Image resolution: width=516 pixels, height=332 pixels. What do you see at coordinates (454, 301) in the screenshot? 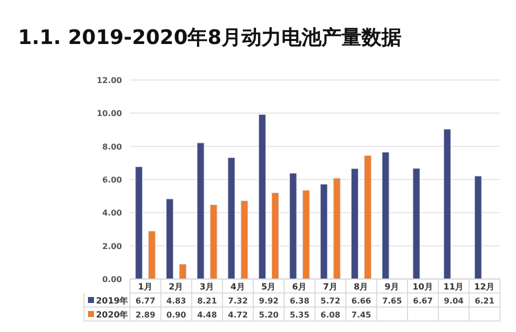
I see `data-label: 9.04` at bounding box center [454, 301].